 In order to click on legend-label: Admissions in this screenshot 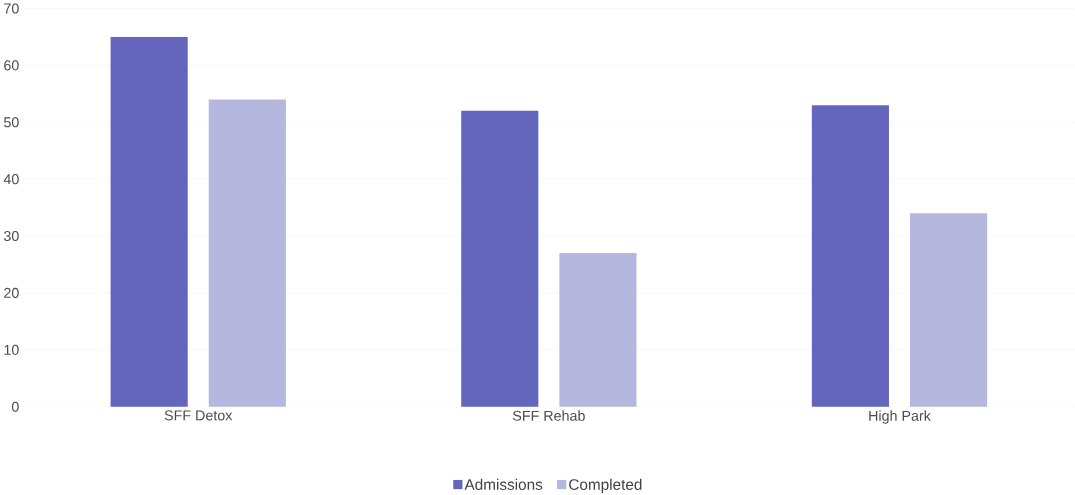, I will do `click(503, 484)`.